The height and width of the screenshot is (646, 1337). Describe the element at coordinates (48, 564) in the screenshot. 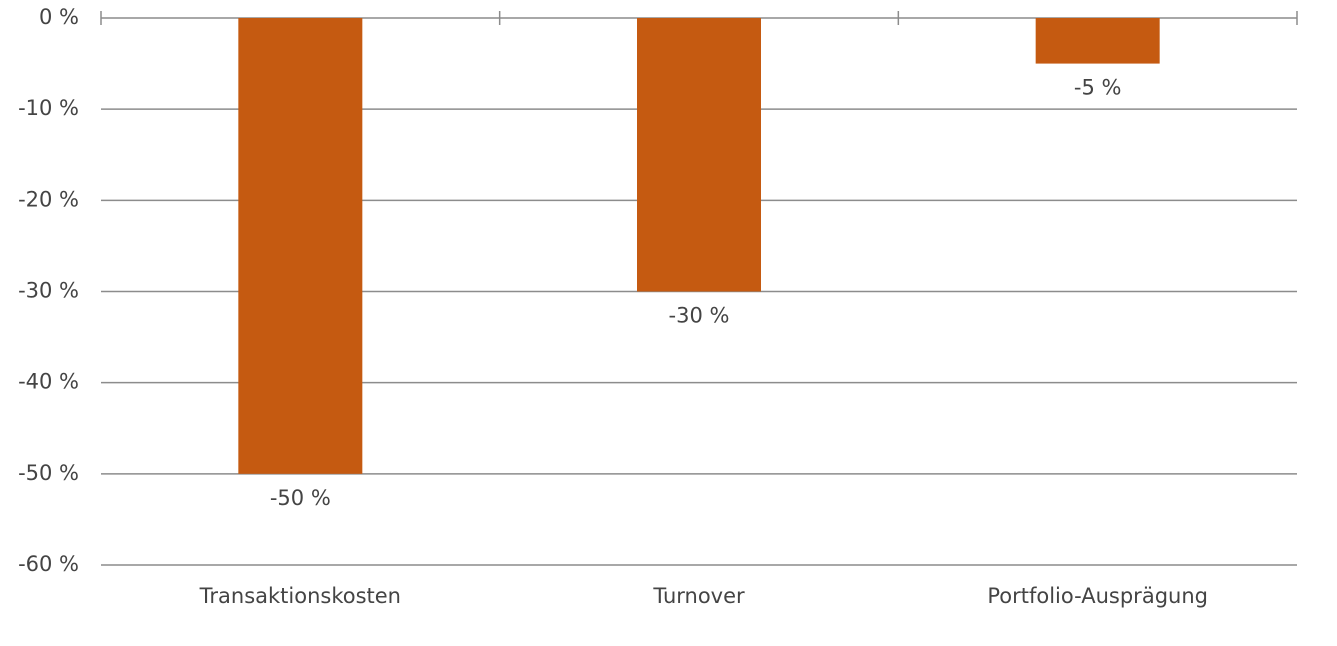

I see `y-tick-label: -60 %` at that location.